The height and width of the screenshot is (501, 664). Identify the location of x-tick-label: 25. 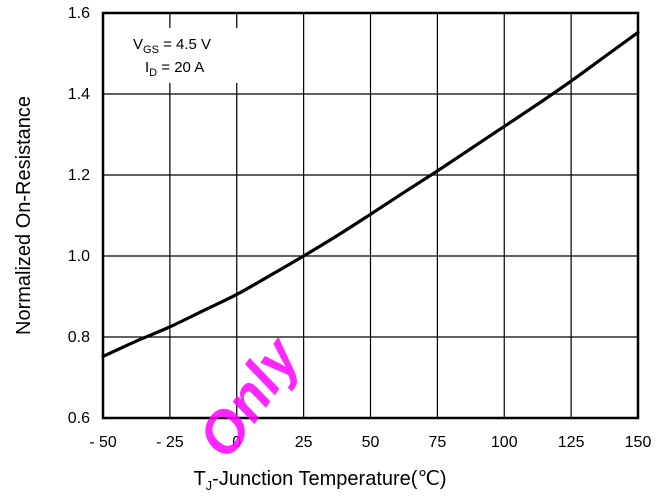
(304, 442).